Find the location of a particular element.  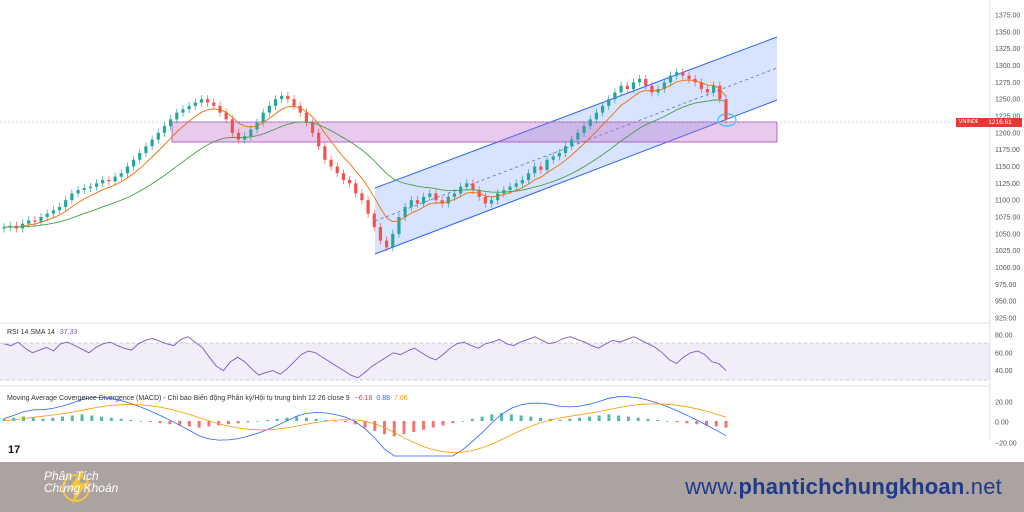

price-tick-label: 1300.00 is located at coordinates (1007, 66).